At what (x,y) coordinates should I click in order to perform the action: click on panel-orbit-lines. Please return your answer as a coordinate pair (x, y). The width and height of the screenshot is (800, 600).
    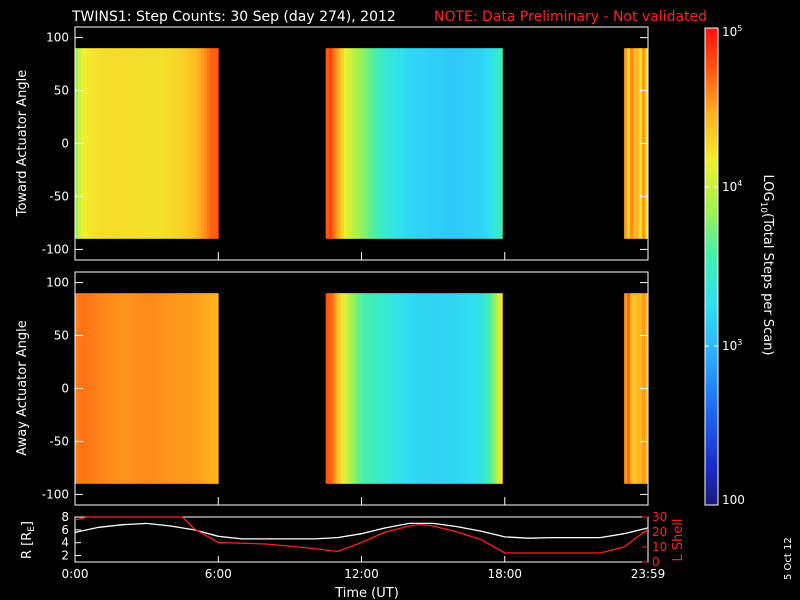
    Looking at the image, I should click on (361, 535).